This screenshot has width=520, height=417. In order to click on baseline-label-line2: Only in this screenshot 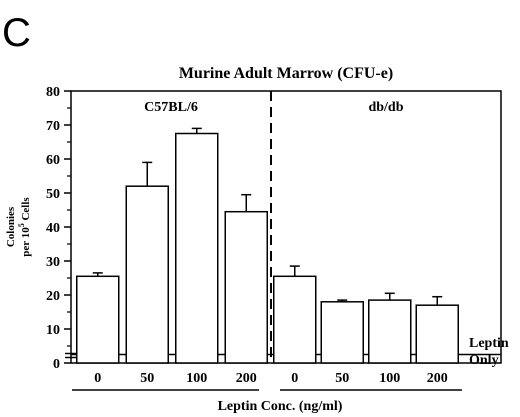, I will do `click(484, 360)`.